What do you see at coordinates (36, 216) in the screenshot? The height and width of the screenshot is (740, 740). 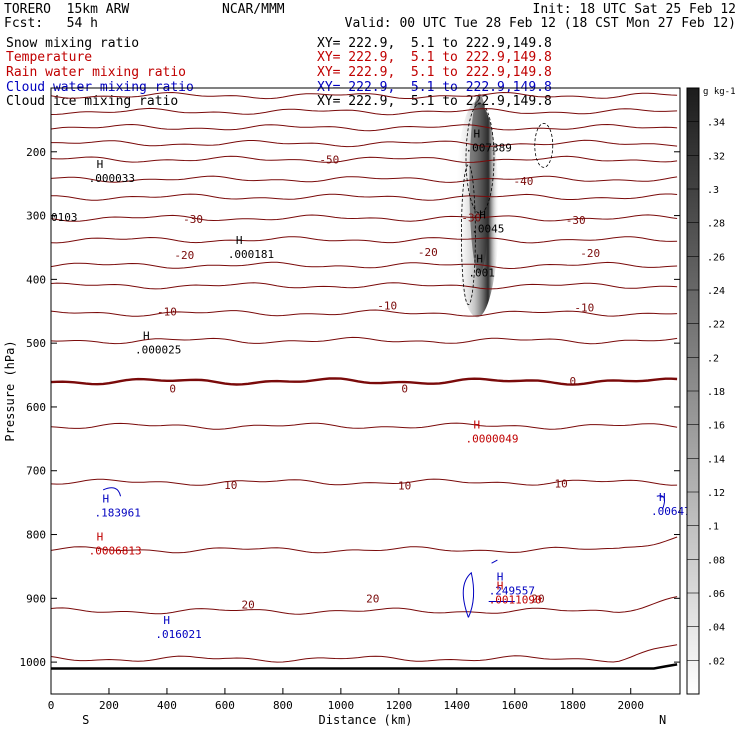 I see `y-tick-label: 300` at bounding box center [36, 216].